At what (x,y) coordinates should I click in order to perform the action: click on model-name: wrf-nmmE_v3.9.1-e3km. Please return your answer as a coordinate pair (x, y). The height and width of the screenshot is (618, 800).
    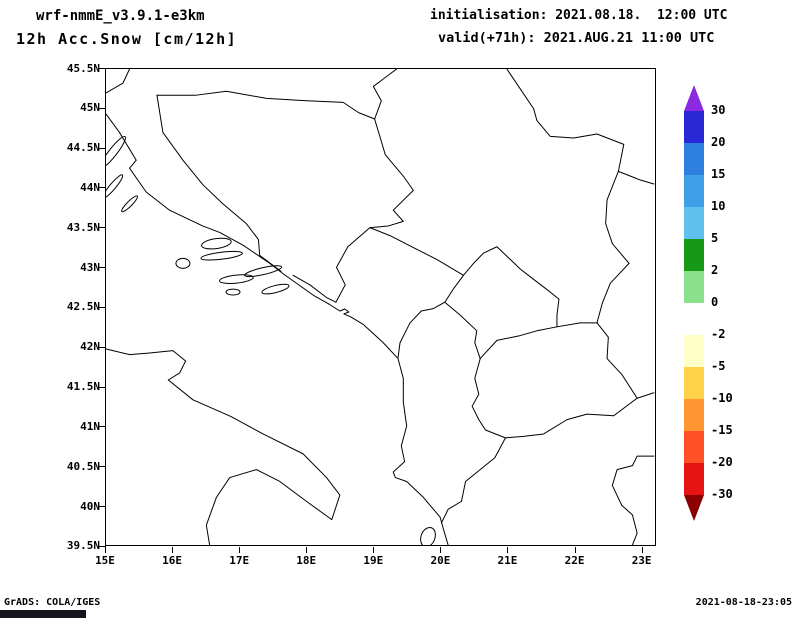
    Looking at the image, I should click on (120, 16).